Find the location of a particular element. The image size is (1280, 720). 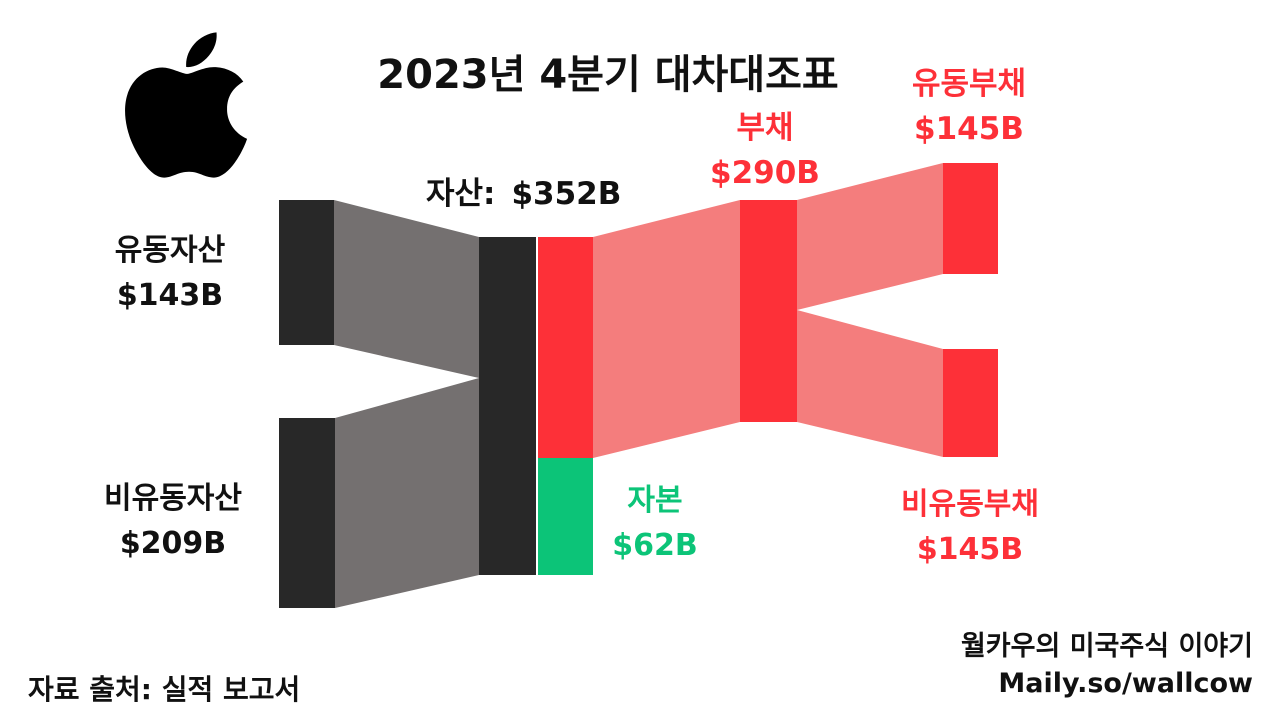

apple-logo-icon is located at coordinates (186, 105).